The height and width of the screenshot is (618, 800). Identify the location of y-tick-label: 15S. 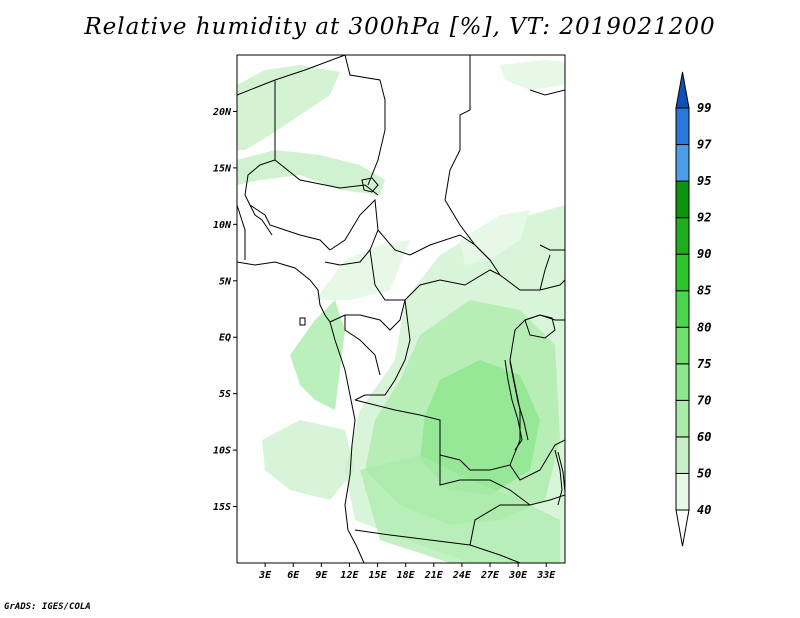
(222, 507).